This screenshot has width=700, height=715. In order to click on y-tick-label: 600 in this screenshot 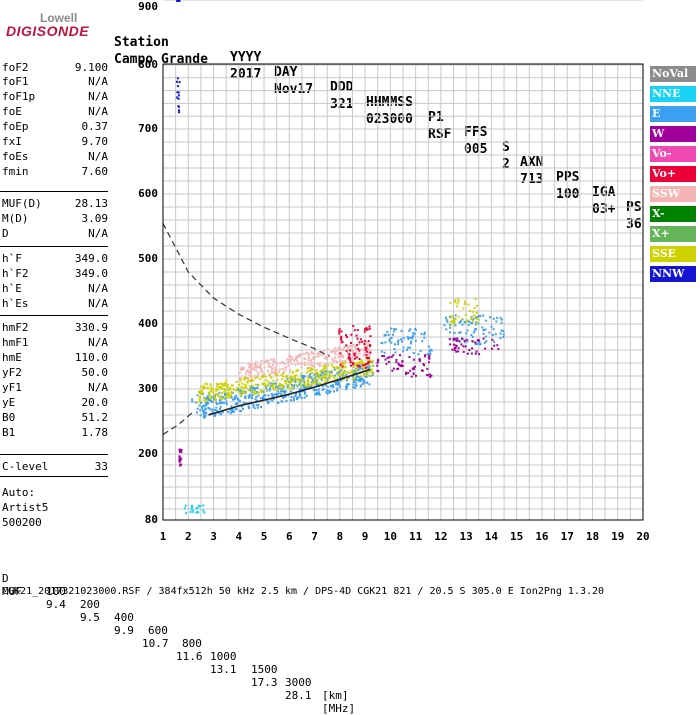, I will do `click(148, 193)`.